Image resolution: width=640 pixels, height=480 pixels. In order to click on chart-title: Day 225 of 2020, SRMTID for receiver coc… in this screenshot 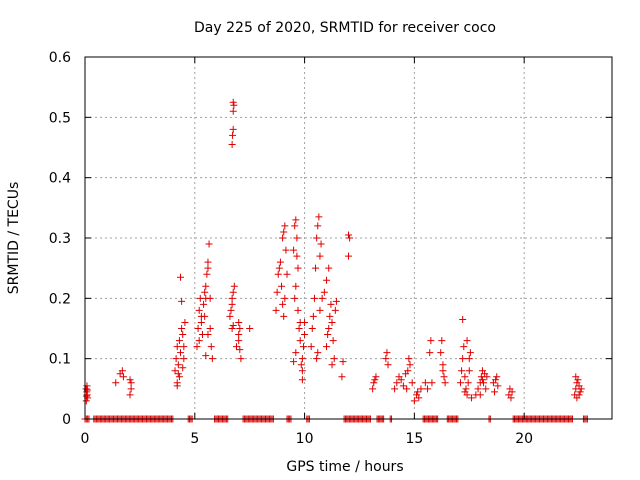, I will do `click(345, 28)`.